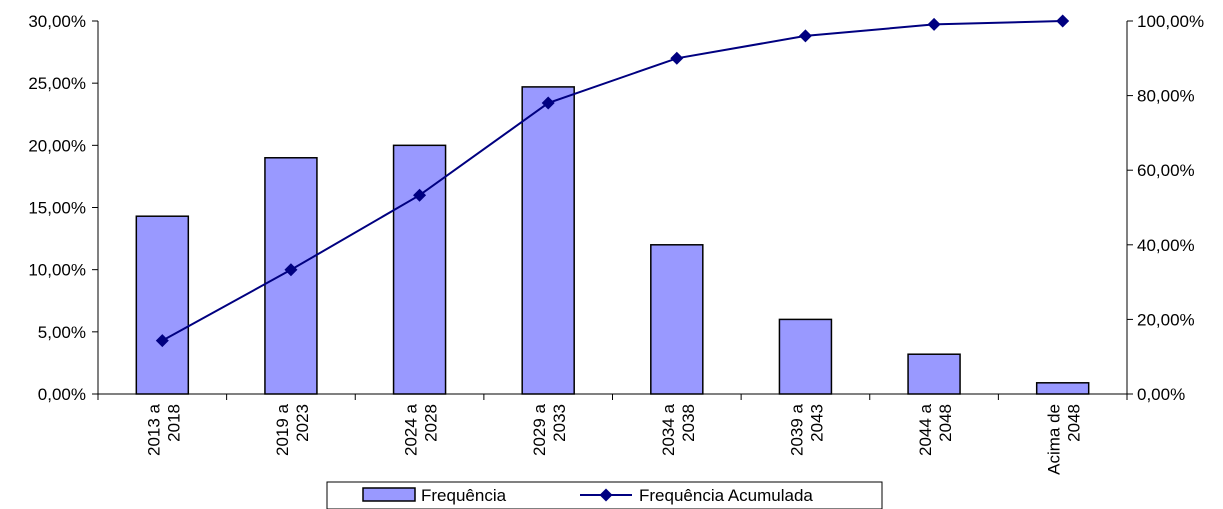  What do you see at coordinates (292, 429) in the screenshot?
I see `x-tick-label: 2019 a2023` at bounding box center [292, 429].